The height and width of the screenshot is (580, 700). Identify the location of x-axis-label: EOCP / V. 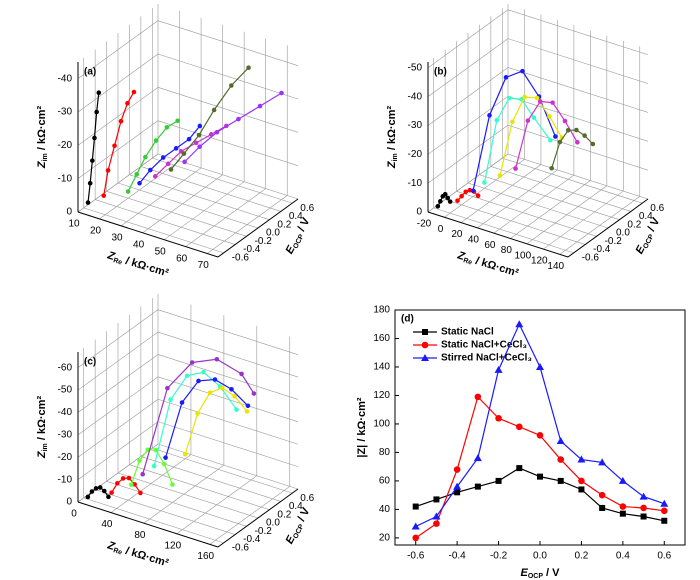
(540, 573).